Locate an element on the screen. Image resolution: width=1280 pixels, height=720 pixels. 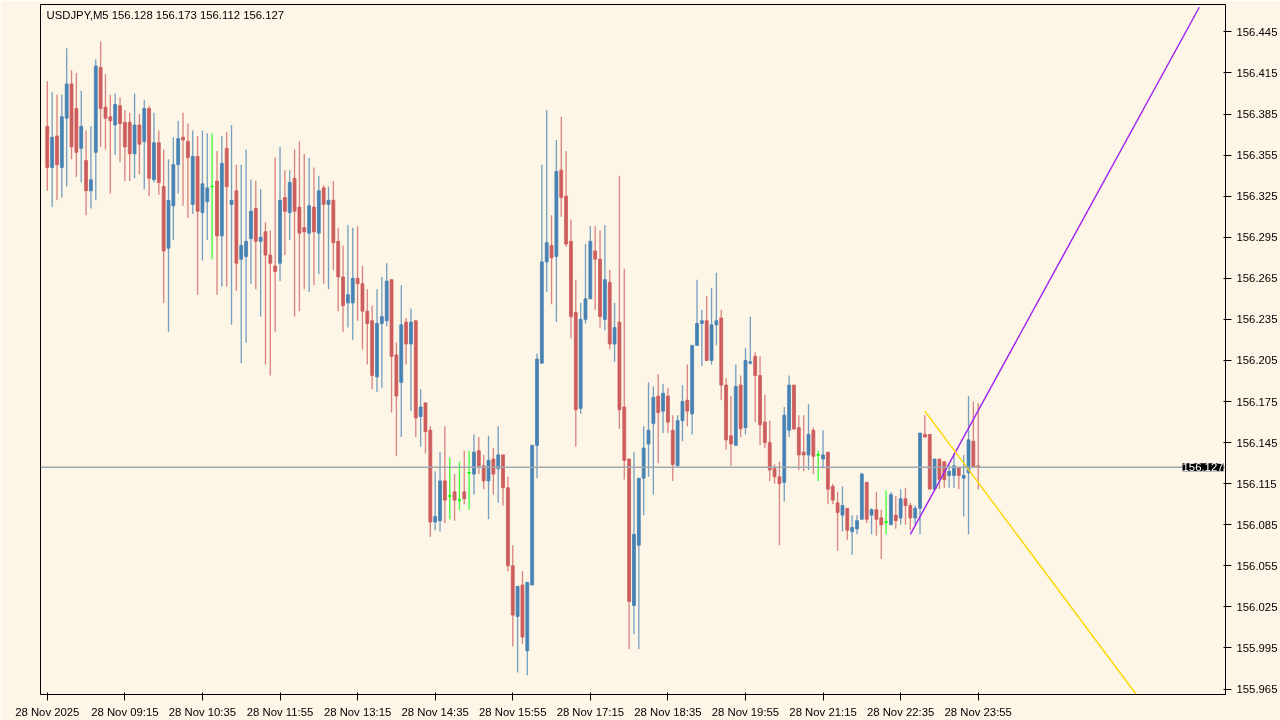
x-tick-label: 28 Nov 23:55 is located at coordinates (978, 711).